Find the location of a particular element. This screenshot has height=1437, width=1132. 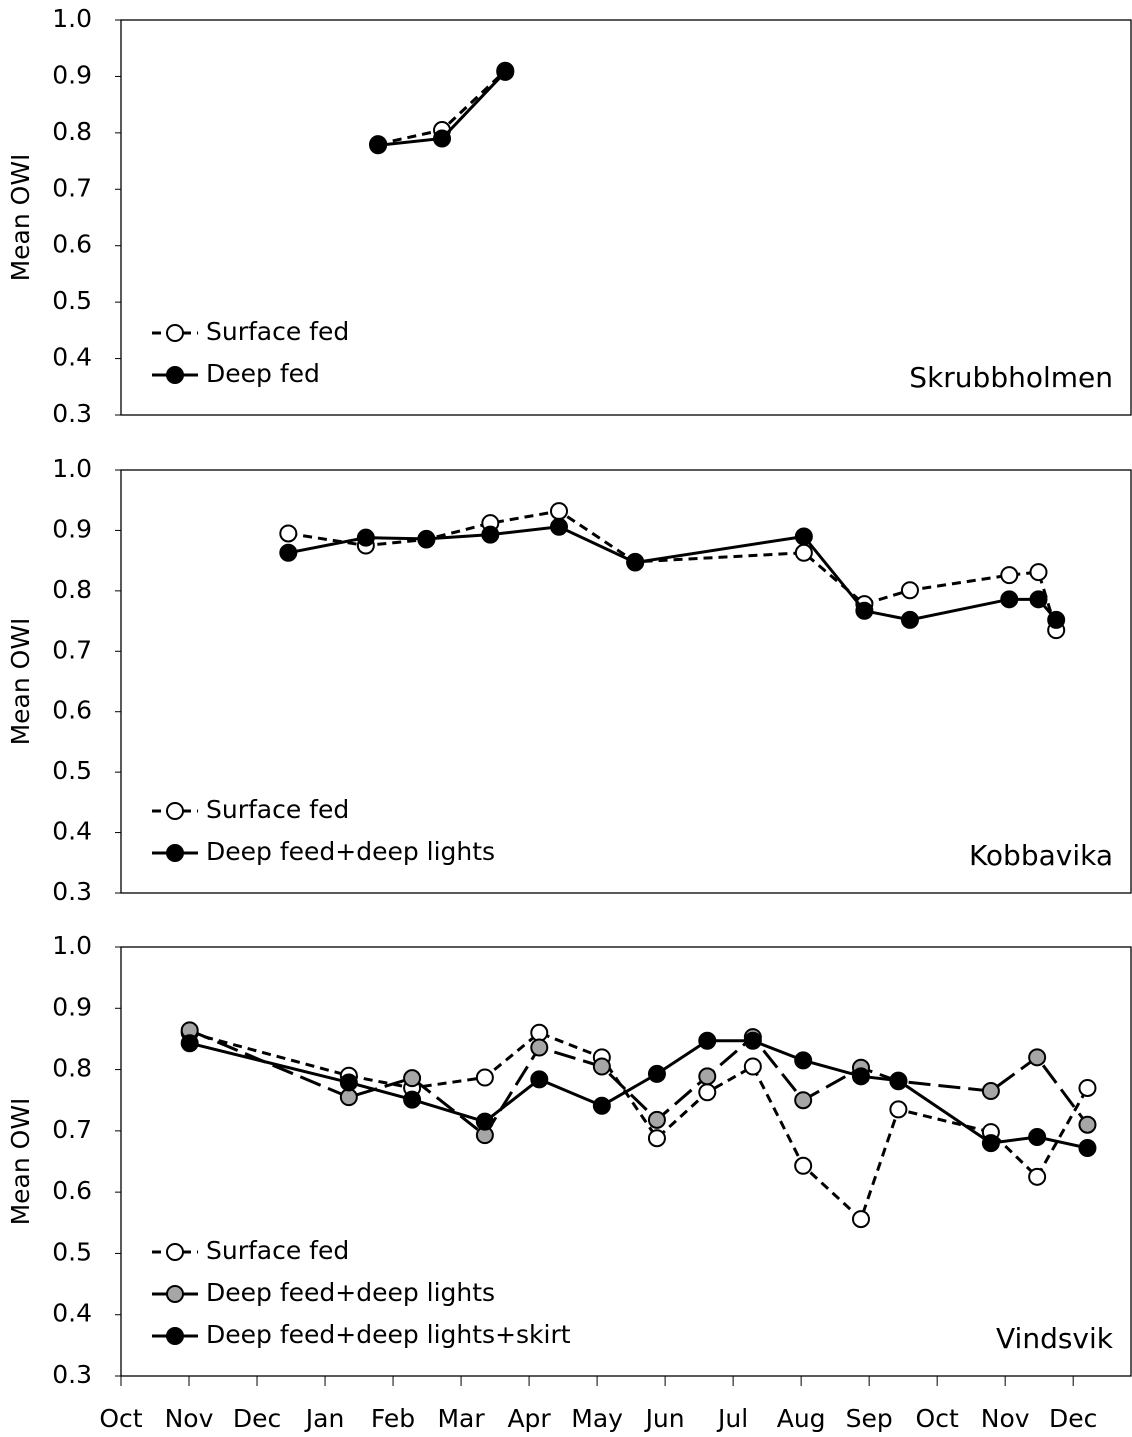

y-tick-label: 0.5 is located at coordinates (72, 300).